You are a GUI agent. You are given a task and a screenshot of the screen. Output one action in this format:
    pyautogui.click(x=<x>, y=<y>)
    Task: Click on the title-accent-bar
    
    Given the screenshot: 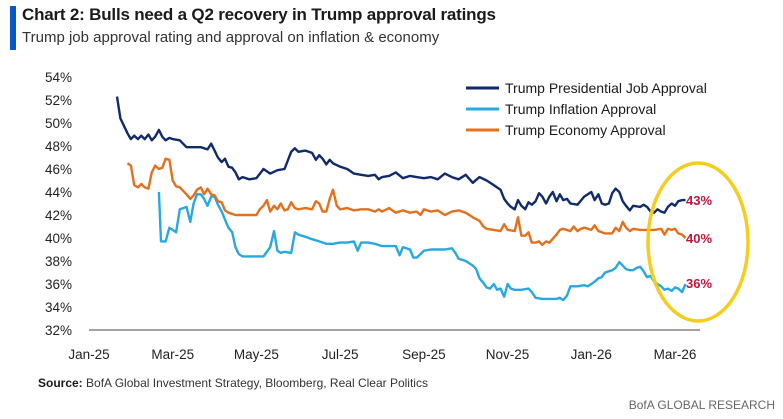 What is the action you would take?
    pyautogui.click(x=13, y=28)
    